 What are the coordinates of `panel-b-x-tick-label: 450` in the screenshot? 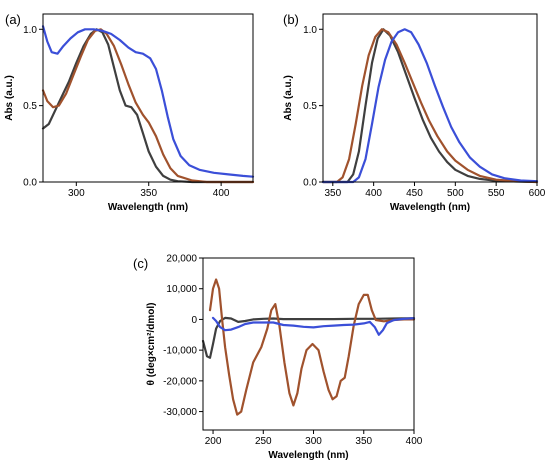 It's located at (414, 193).